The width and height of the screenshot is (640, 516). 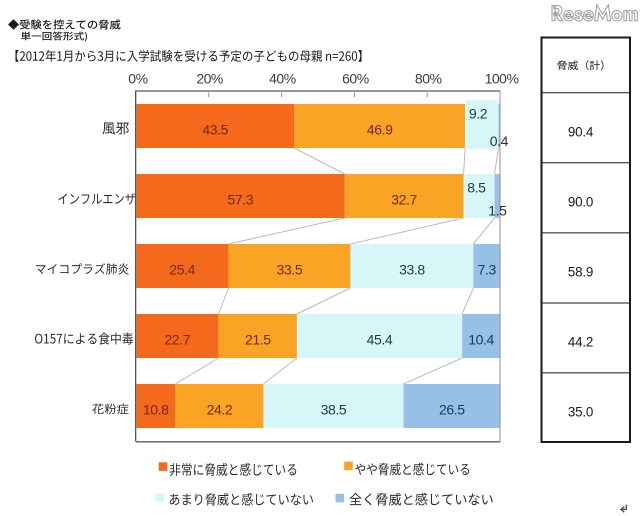 I want to click on svg-text: 7.3, so click(x=487, y=270).